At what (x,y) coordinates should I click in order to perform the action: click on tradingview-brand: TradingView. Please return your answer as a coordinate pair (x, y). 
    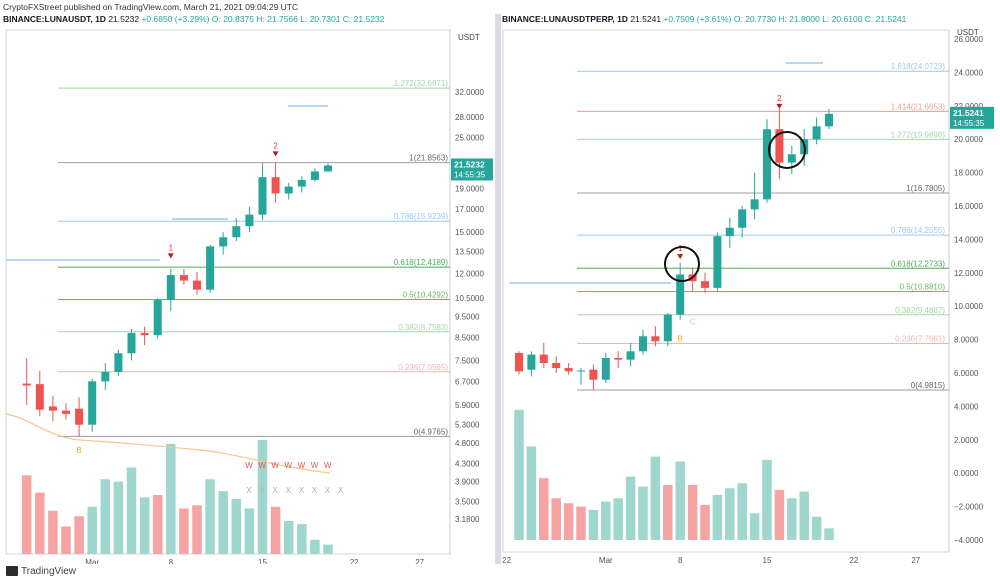
    Looking at the image, I should click on (41, 571).